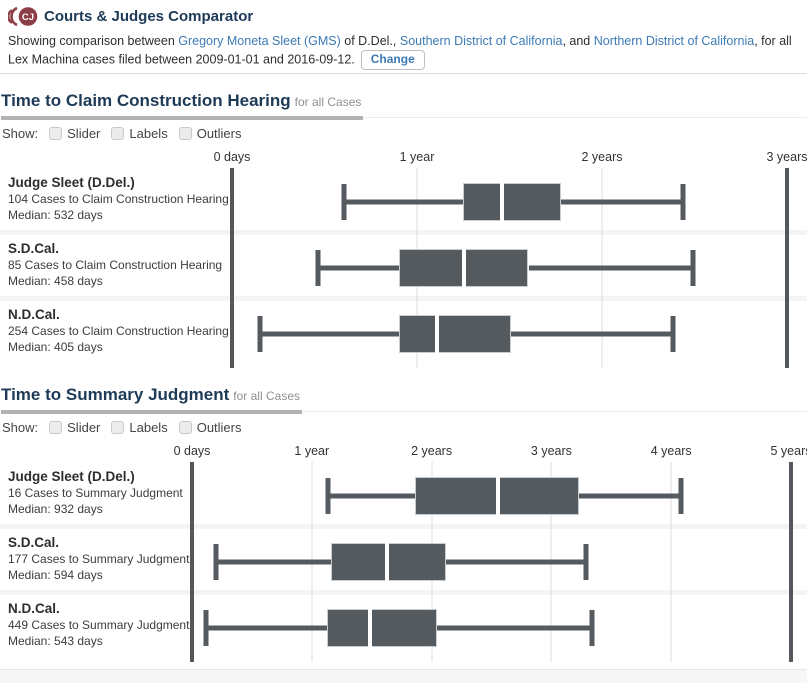  What do you see at coordinates (481, 41) in the screenshot?
I see `sdcal-court-link: Southern District of California` at bounding box center [481, 41].